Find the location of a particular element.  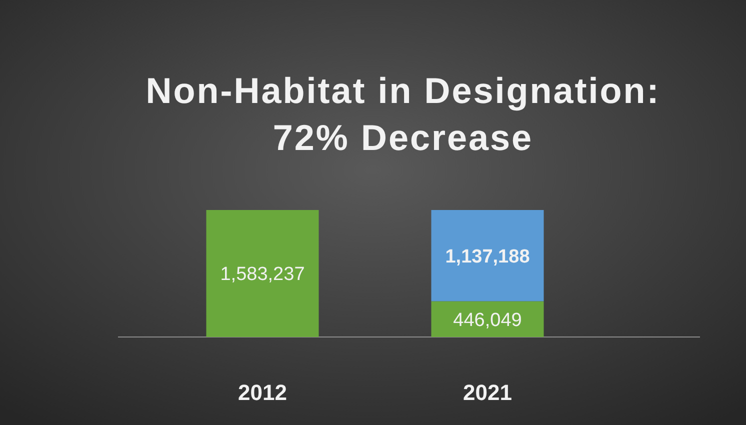

data-label: 1,583,237 is located at coordinates (262, 275).